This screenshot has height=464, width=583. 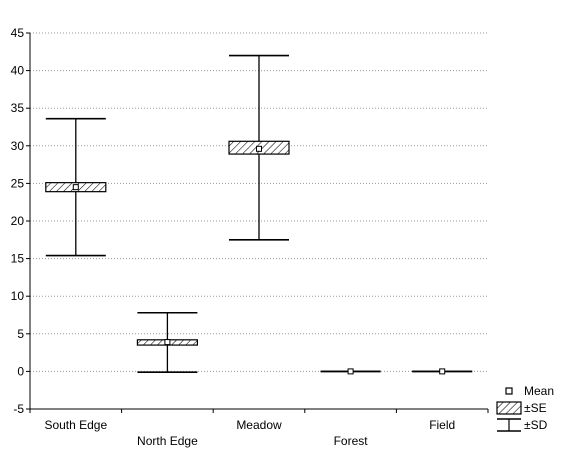 I want to click on y-tick-label: 5, so click(x=20, y=334).